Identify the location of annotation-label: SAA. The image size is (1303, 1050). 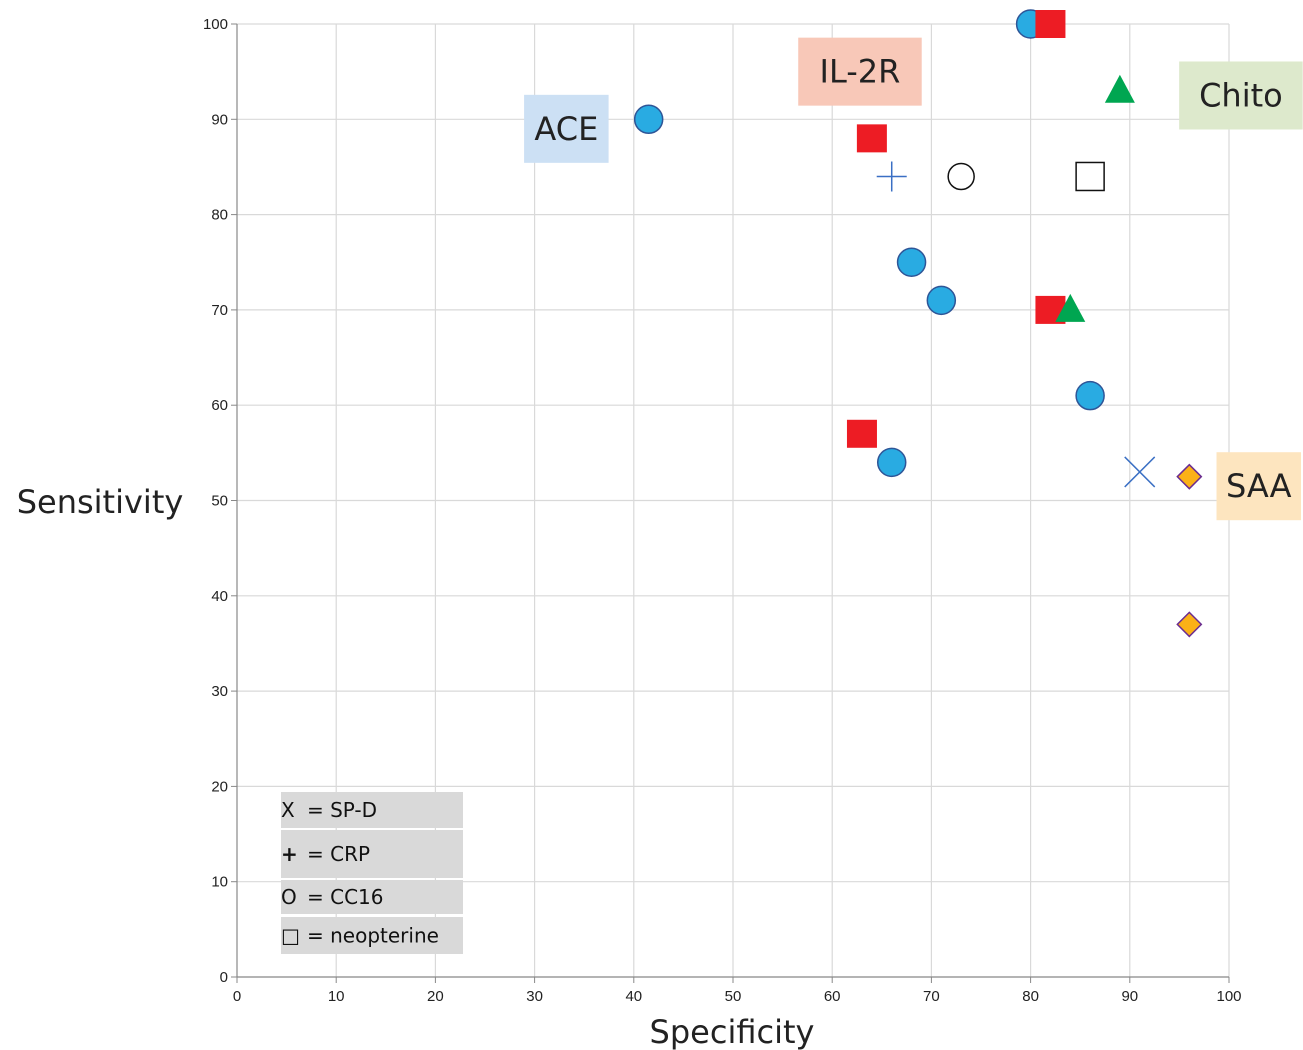
(1259, 486).